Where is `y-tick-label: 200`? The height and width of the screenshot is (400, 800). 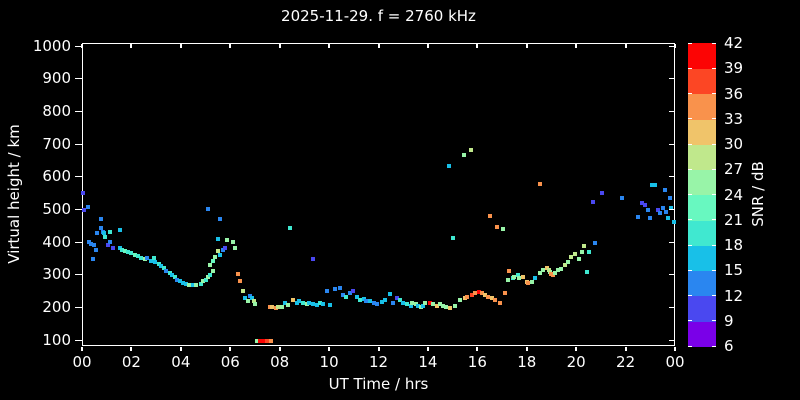
y-tick-label: 200 is located at coordinates (56, 306).